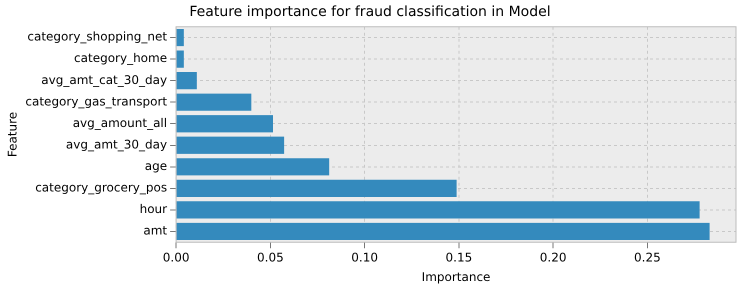  I want to click on y-tick-label: category_home, so click(121, 58).